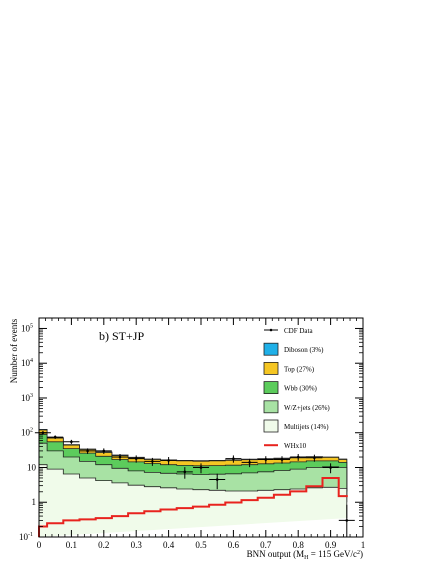 The image size is (436, 564). What do you see at coordinates (103, 545) in the screenshot?
I see `x-tick-label: 0.2` at bounding box center [103, 545].